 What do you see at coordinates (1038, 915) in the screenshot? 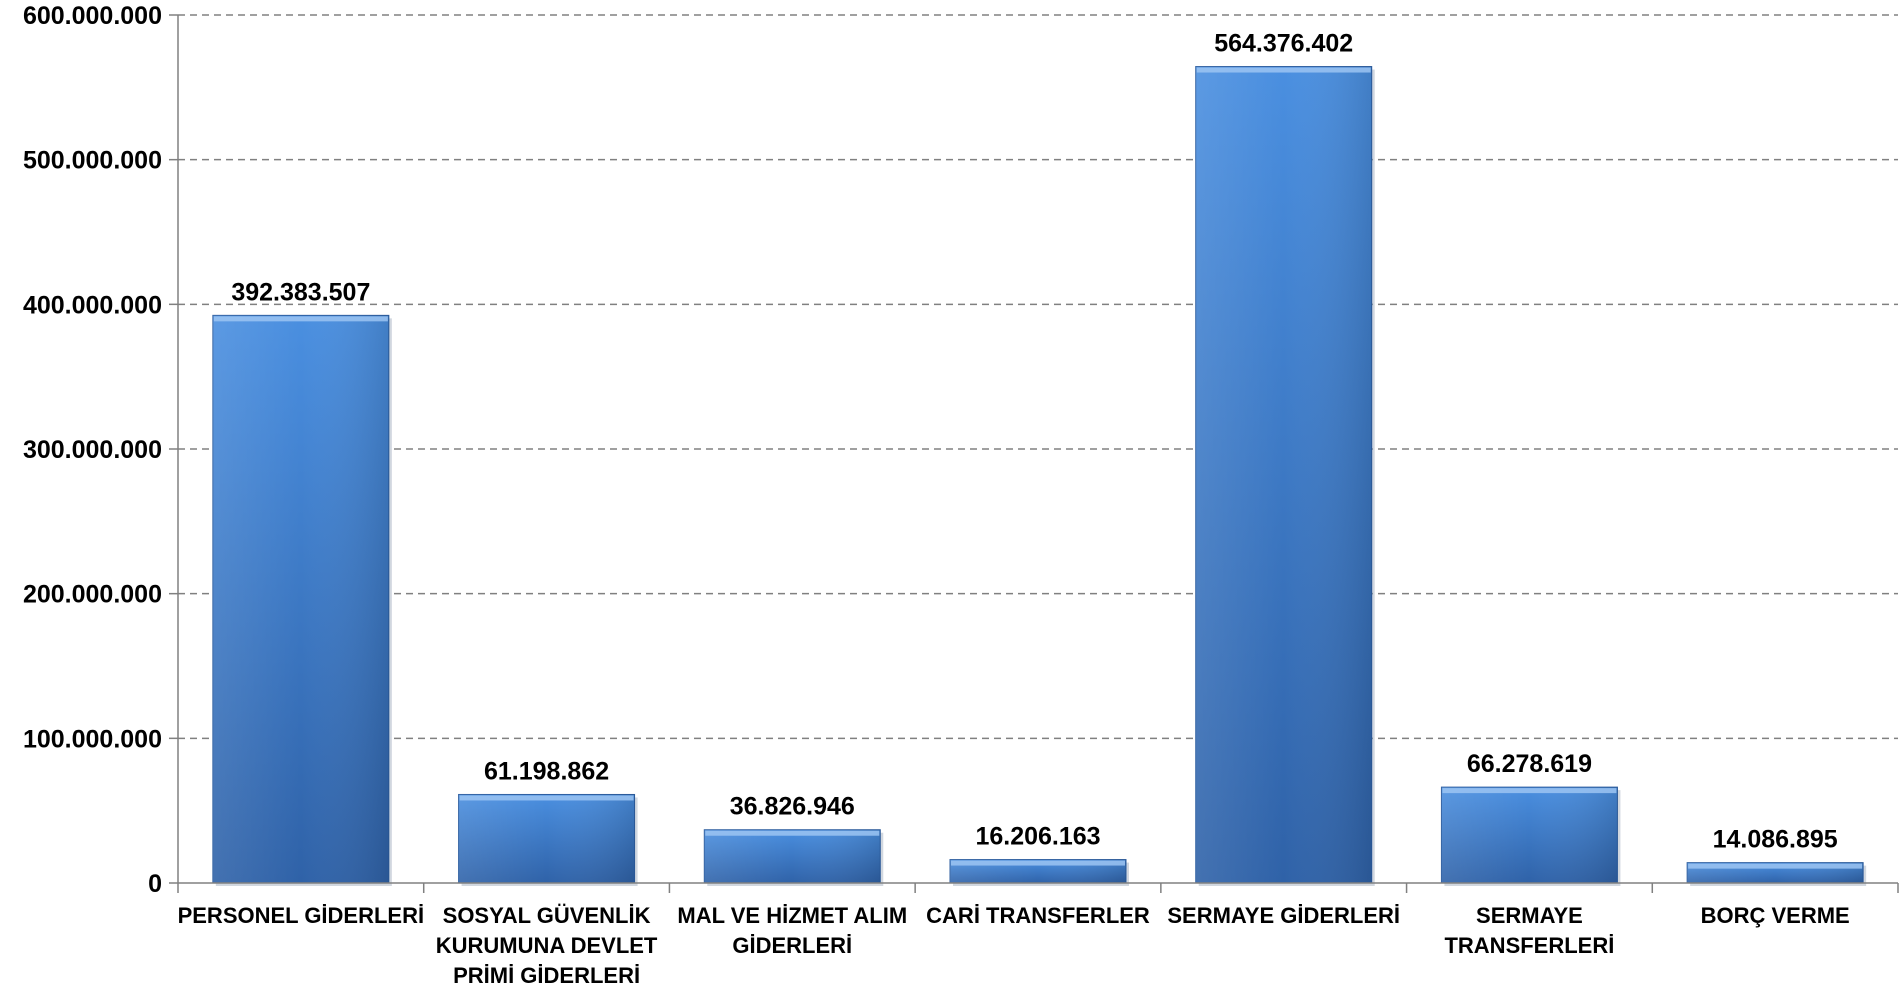
I see `x-tick-label: CARİ TRANSFERLER` at bounding box center [1038, 915].